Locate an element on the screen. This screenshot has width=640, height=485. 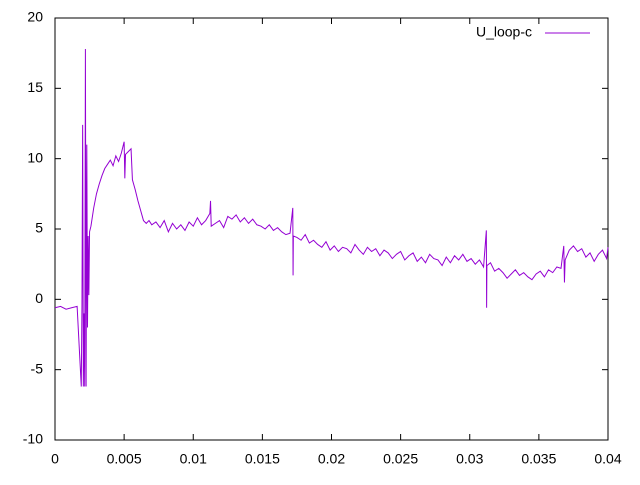
y-tick-label: 10 is located at coordinates (35, 157).